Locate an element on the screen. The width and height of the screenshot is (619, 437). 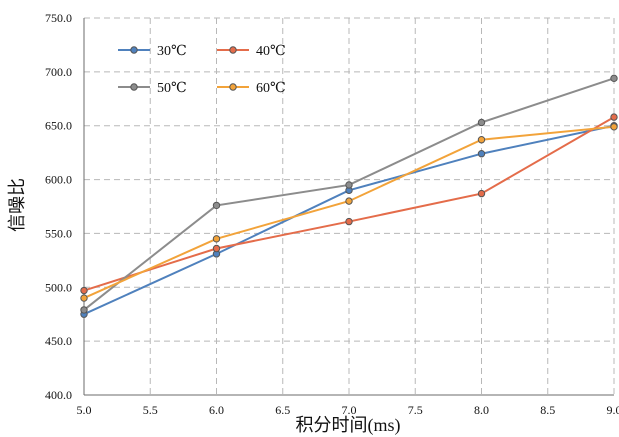
y-tick-label: 500.0 is located at coordinates (58, 287).